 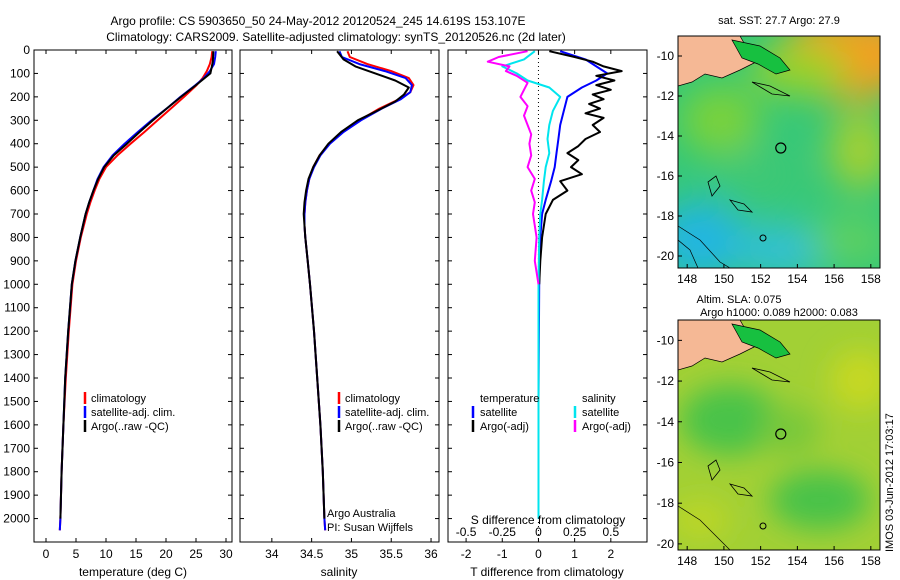 What do you see at coordinates (16, 472) in the screenshot?
I see `y-tick-label: 1800` at bounding box center [16, 472].